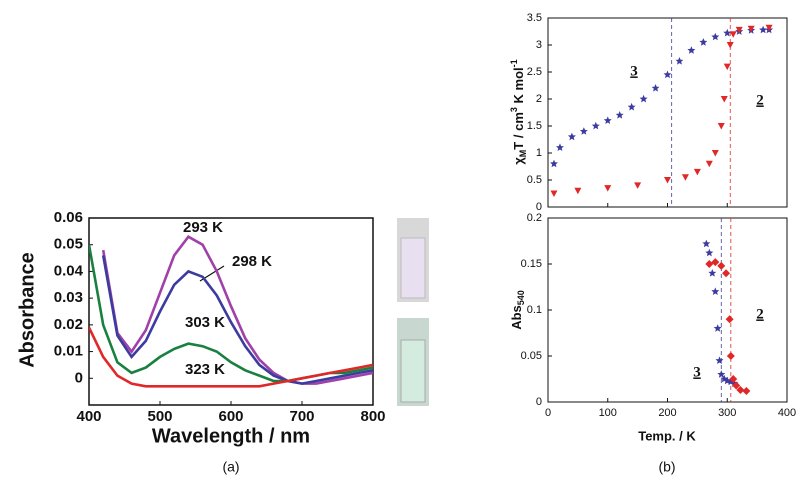 The image size is (801, 483). Describe the element at coordinates (548, 413) in the screenshot. I see `x-tick-label: 0` at that location.